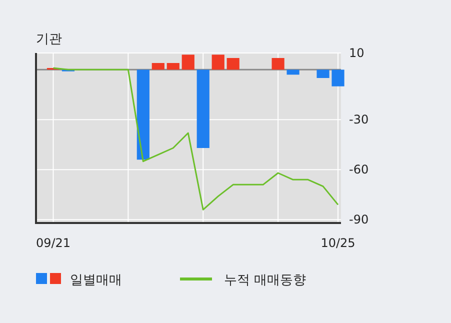 This screenshot has width=451, height=323. I want to click on x-tick-label: 10/25, so click(338, 243).